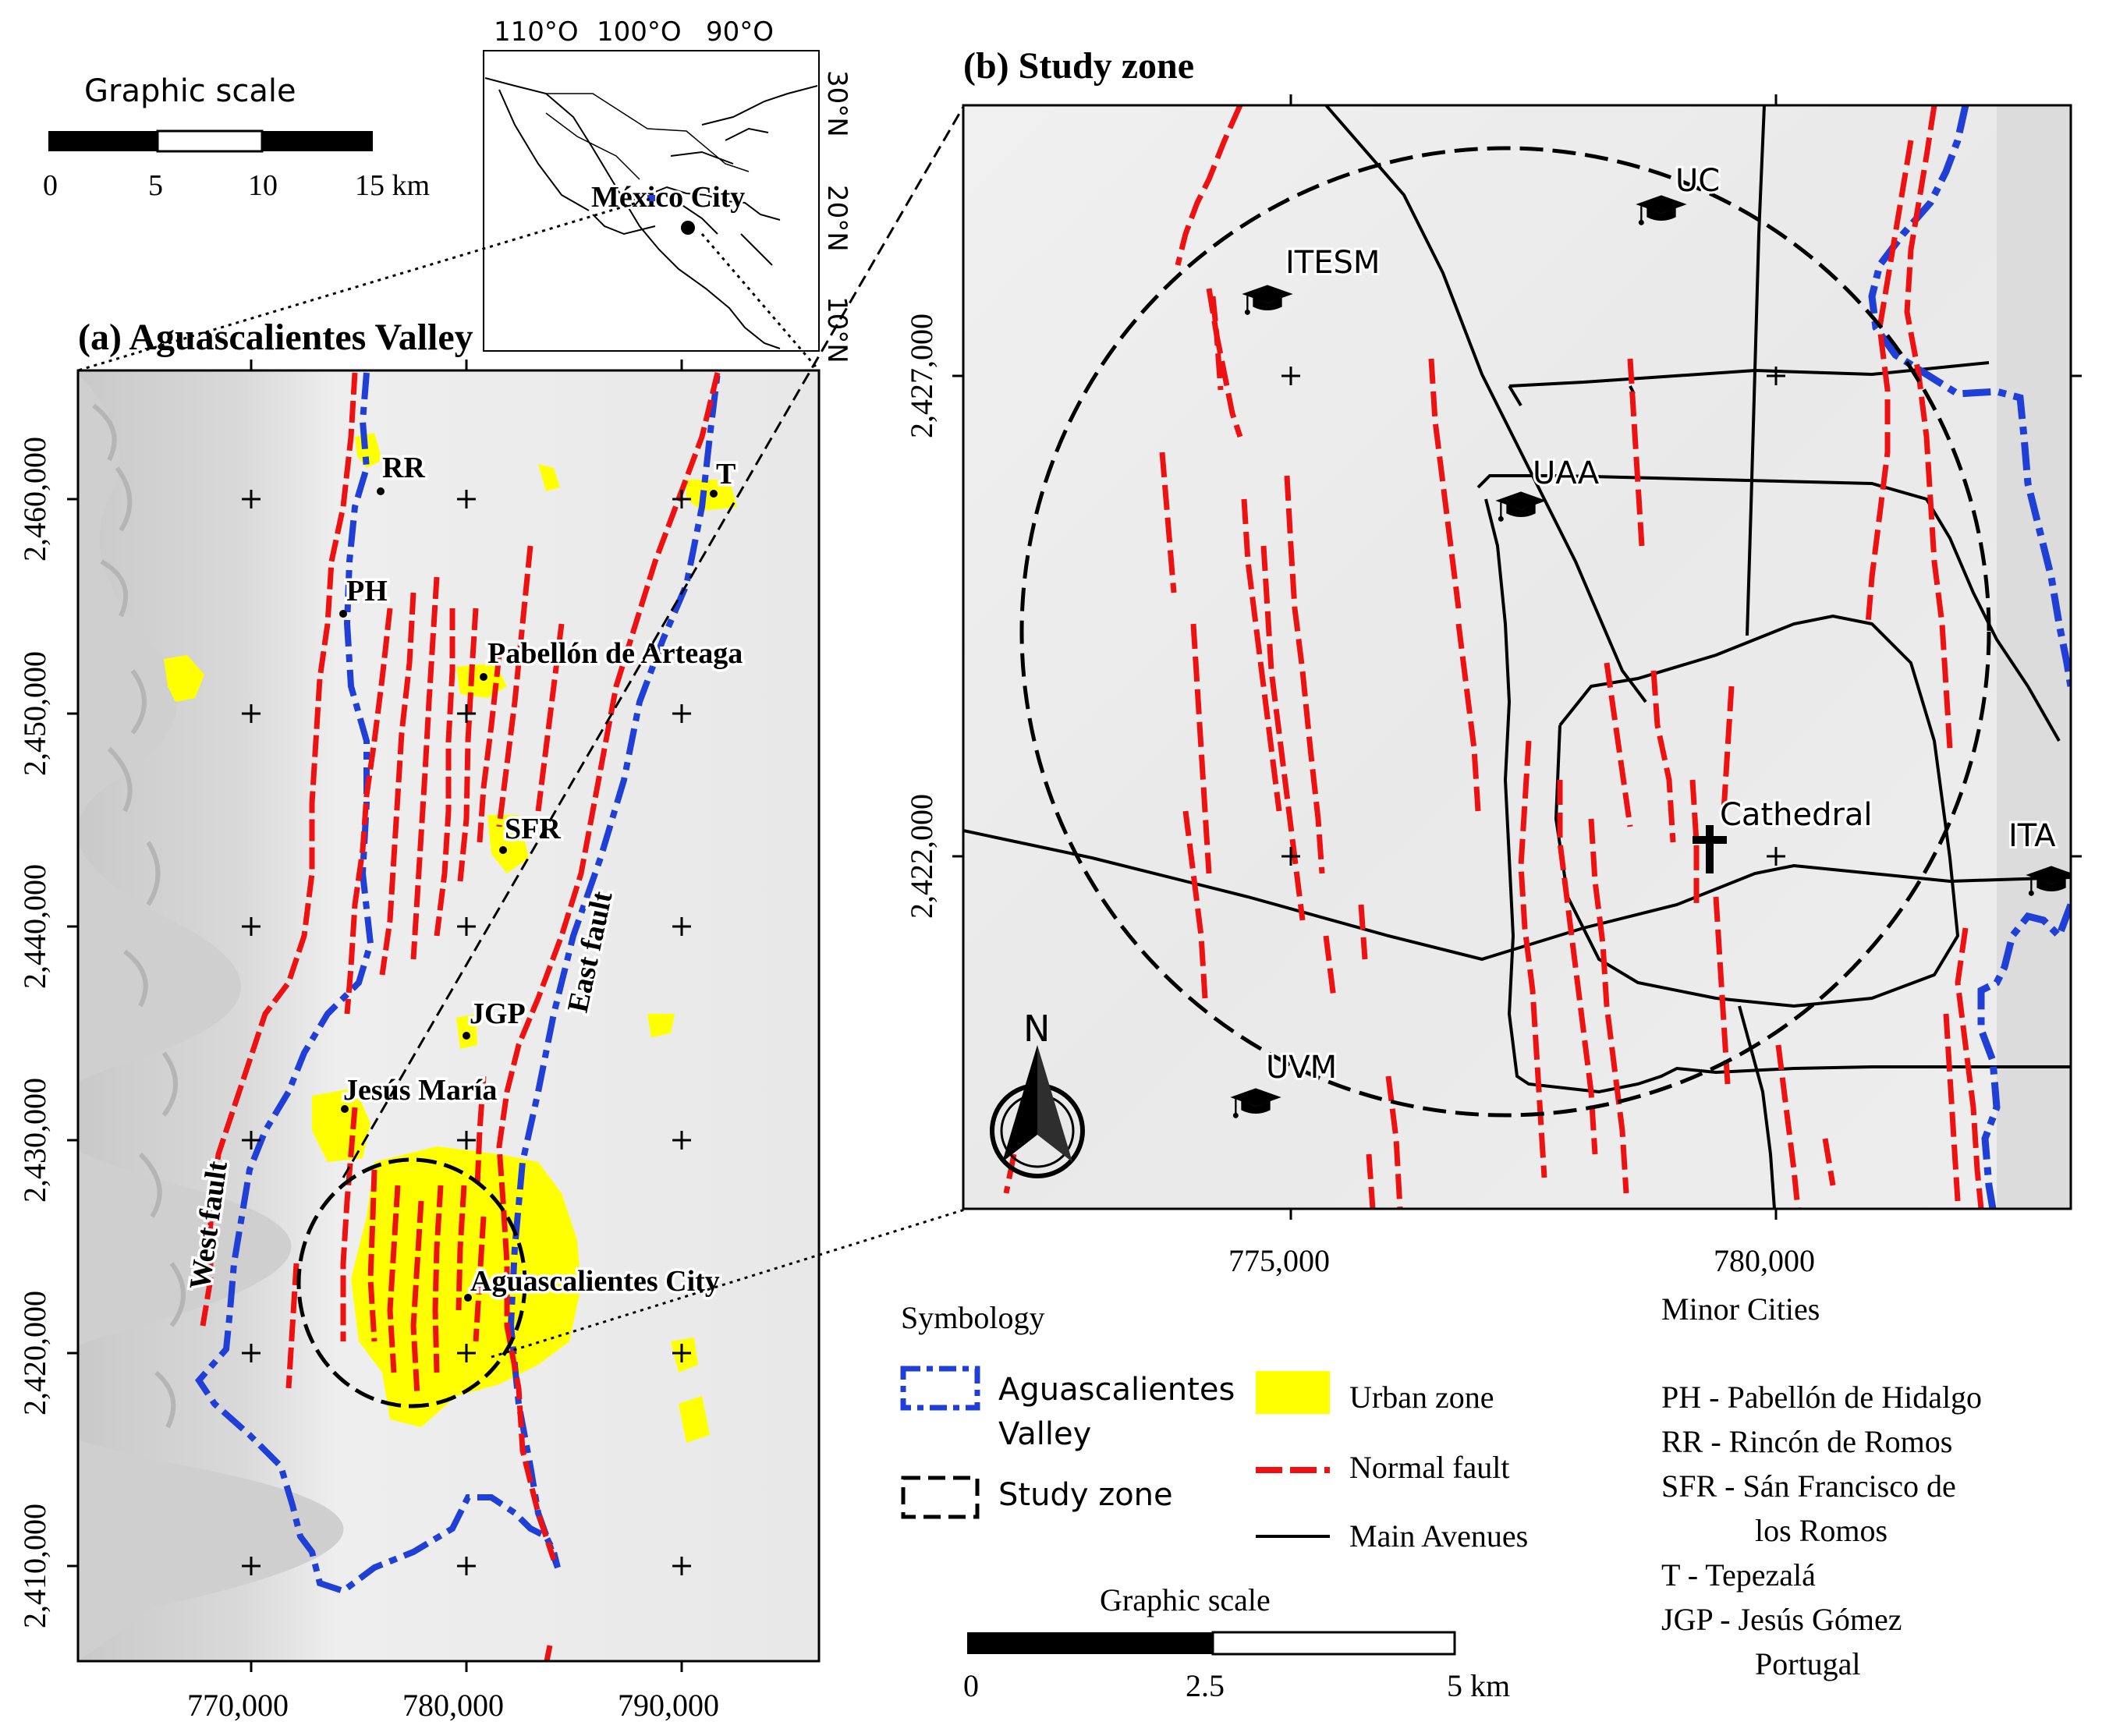 This screenshot has height=1736, width=2102. What do you see at coordinates (1781, 1619) in the screenshot?
I see `minor-city-line: JGP - Jesús Gómez` at bounding box center [1781, 1619].